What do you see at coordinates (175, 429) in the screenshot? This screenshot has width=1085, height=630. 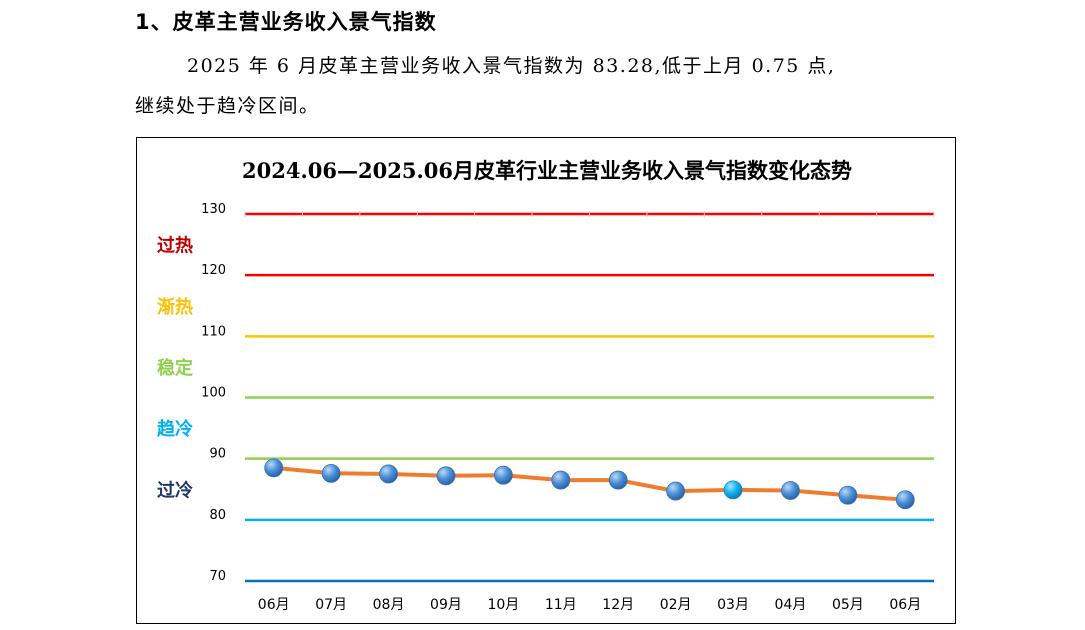 I see `zone-label: 趋冷` at bounding box center [175, 429].